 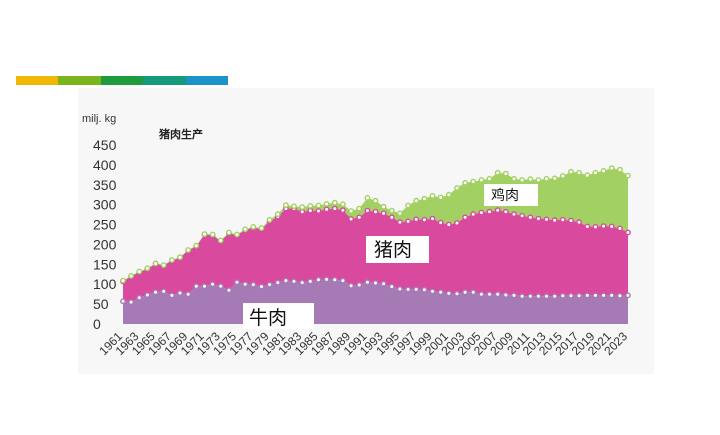 What do you see at coordinates (105, 244) in the screenshot?
I see `y-tick-label: 200` at bounding box center [105, 244].